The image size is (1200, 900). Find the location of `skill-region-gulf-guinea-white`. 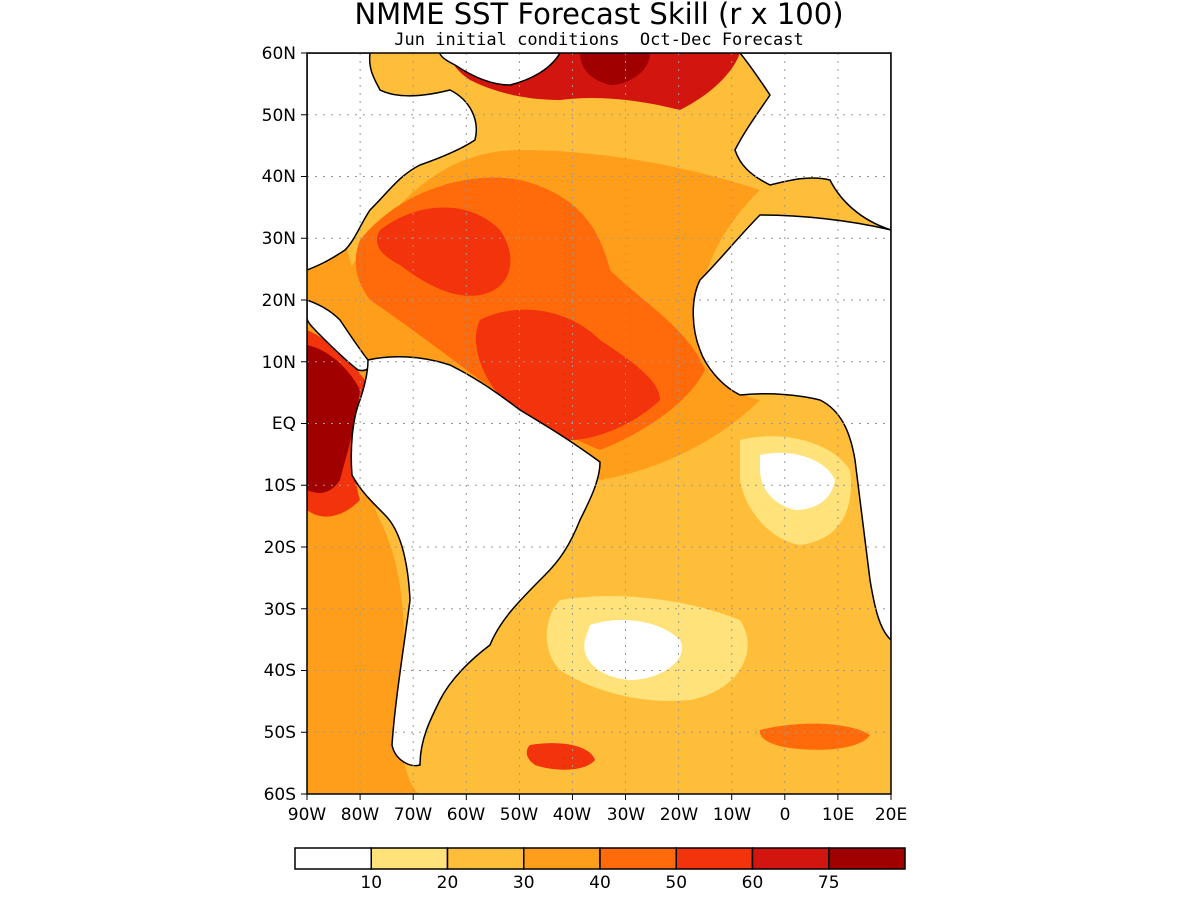

skill-region-gulf-guinea-white is located at coordinates (797, 481).